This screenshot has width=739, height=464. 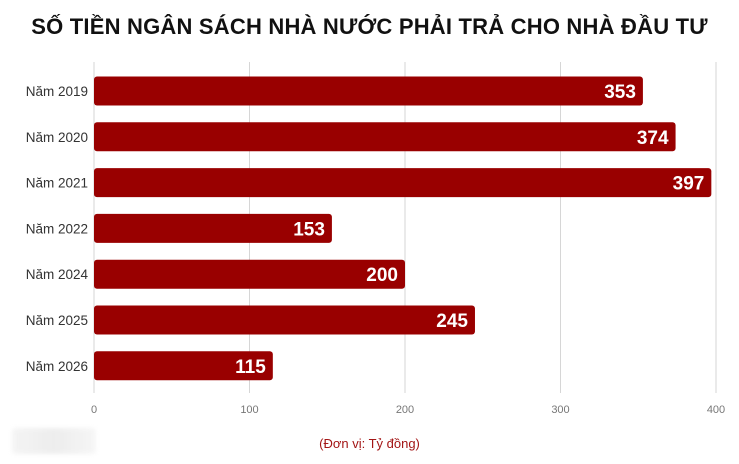 What do you see at coordinates (57, 91) in the screenshot?
I see `category-label: Năm 2019` at bounding box center [57, 91].